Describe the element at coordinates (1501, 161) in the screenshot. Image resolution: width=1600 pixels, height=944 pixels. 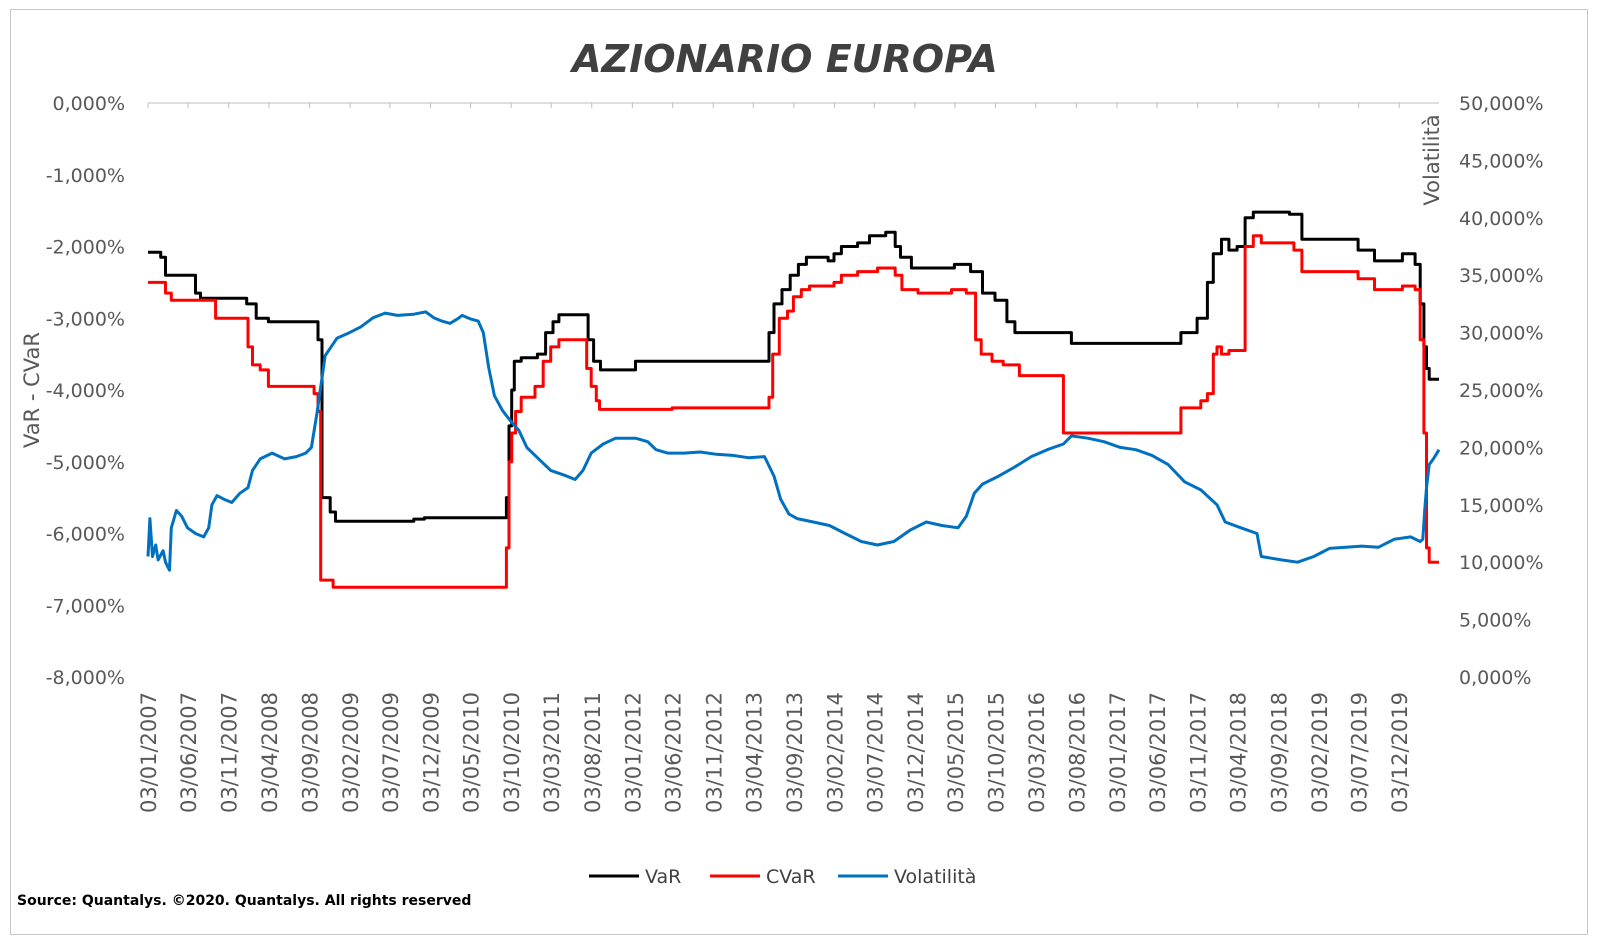
I see `y-right-tick-label: 45,000%` at that location.